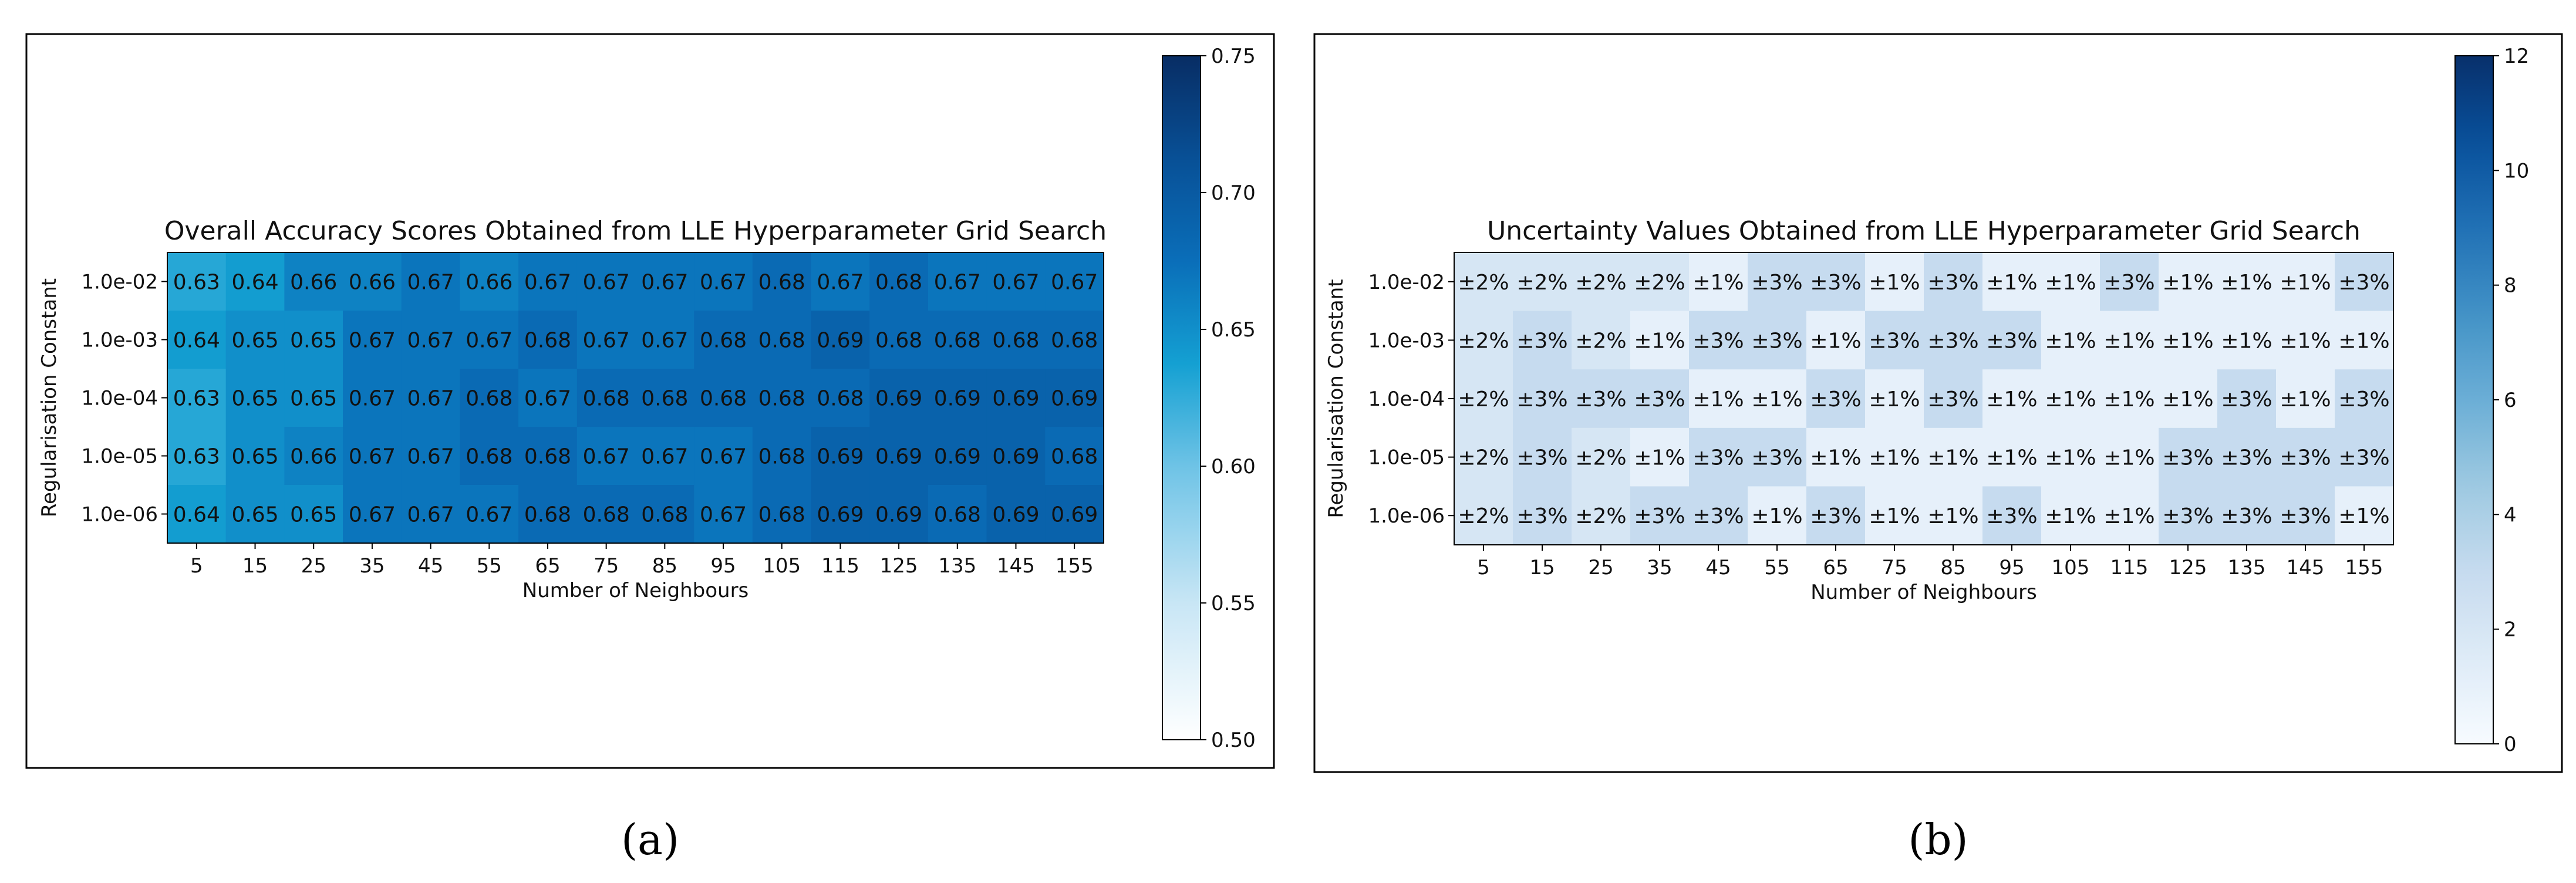  Describe the element at coordinates (1075, 566) in the screenshot. I see `x-tick-label: 155` at that location.